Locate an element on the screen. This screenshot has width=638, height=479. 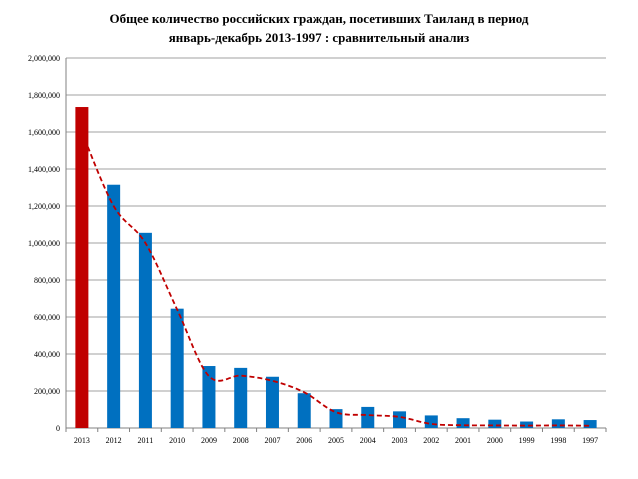
bar-1997 is located at coordinates (590, 424).